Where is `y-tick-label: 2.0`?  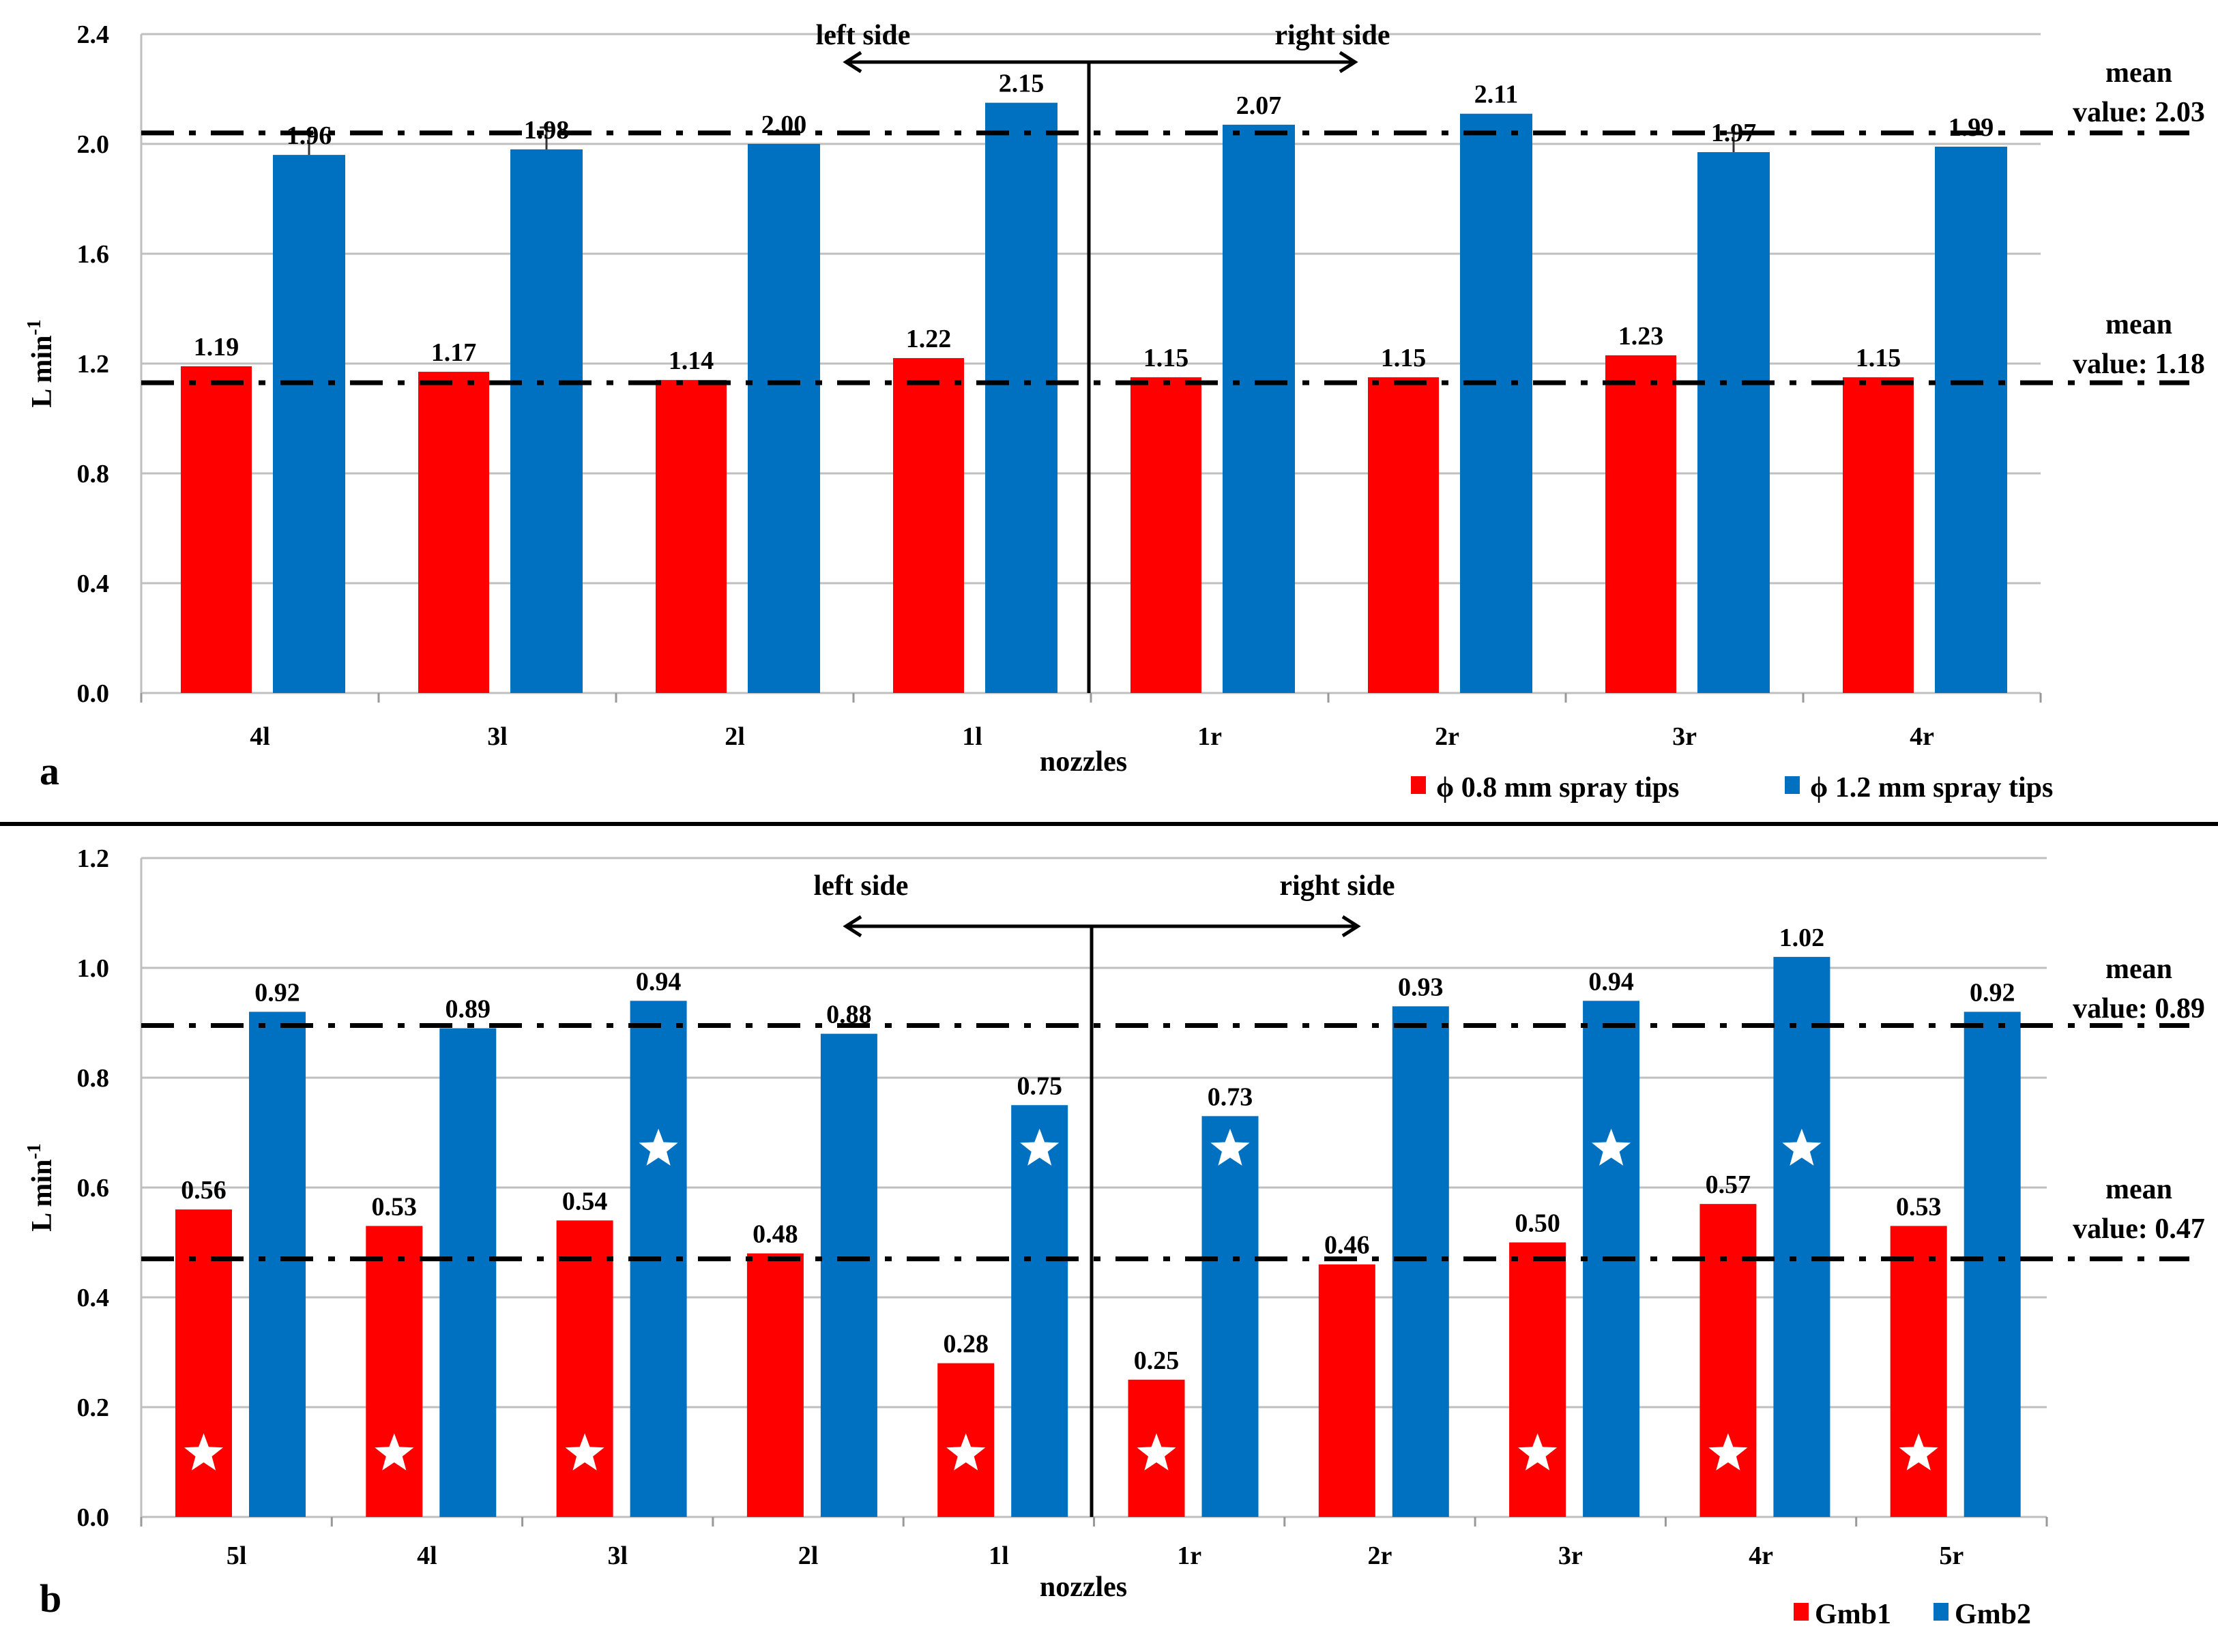
y-tick-label: 2.0 is located at coordinates (94, 144).